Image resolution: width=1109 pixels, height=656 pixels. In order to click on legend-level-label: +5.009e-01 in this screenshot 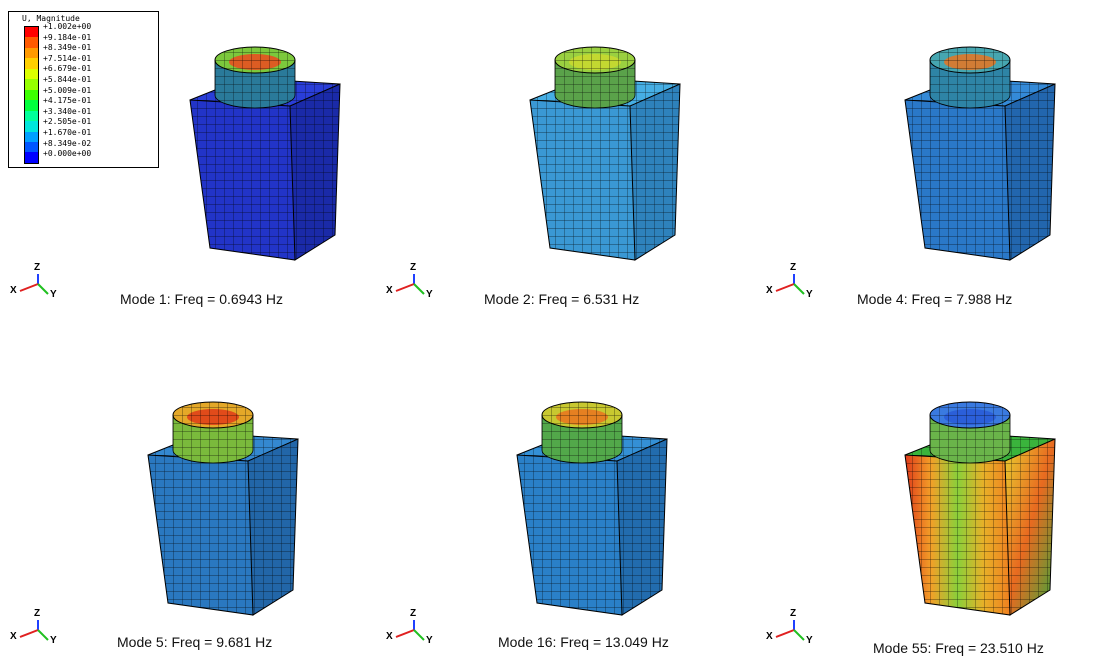, I will do `click(67, 90)`.